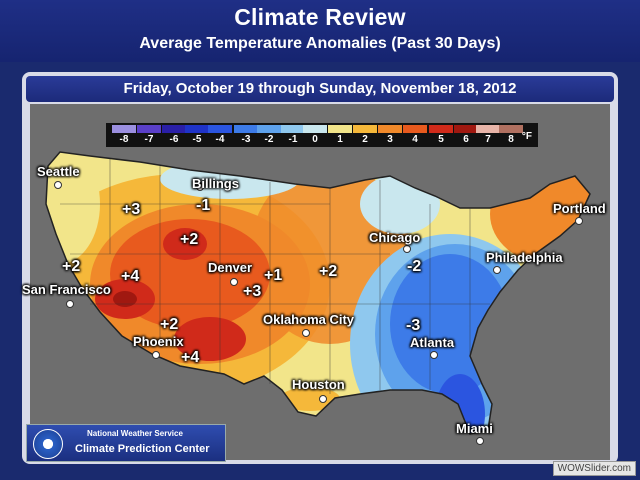 The image size is (640, 480). I want to click on anomaly-label: +1, so click(273, 275).